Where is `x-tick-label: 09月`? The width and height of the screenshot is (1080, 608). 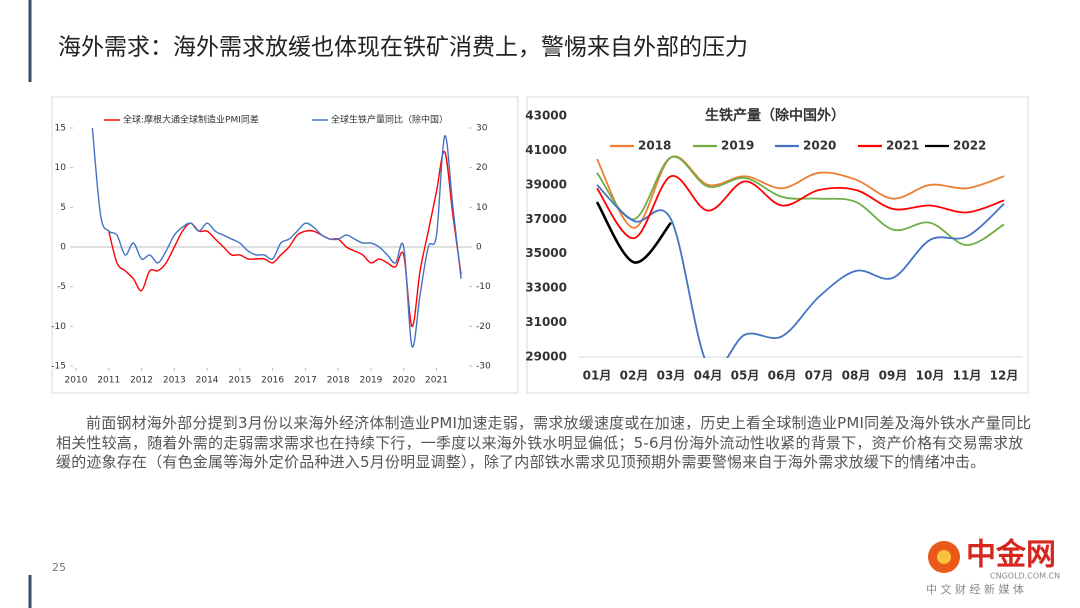 x-tick-label: 09月 is located at coordinates (893, 376).